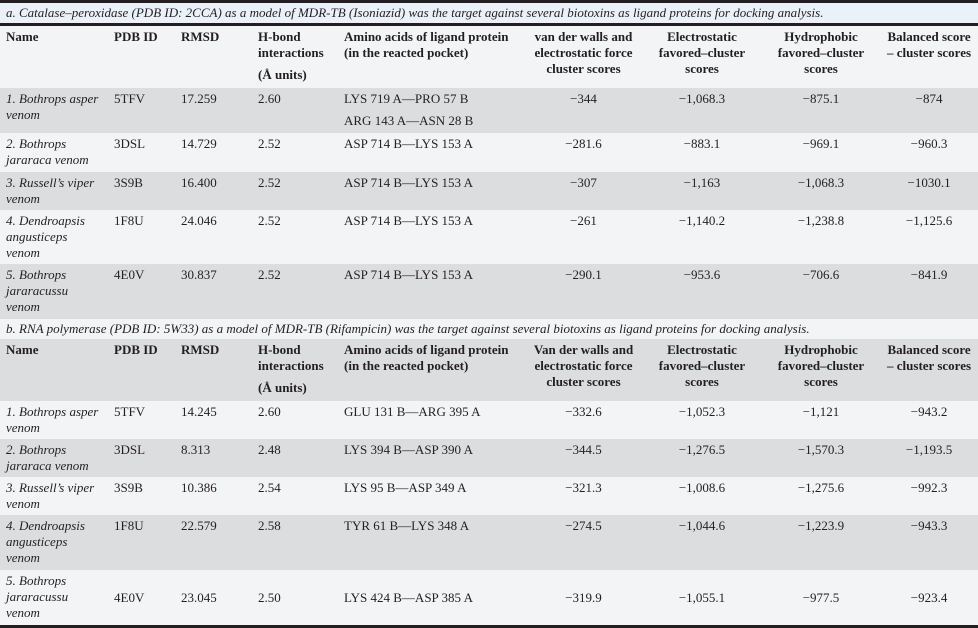 The height and width of the screenshot is (628, 978). Describe the element at coordinates (929, 110) in the screenshot. I see `balanced-score: −874` at that location.